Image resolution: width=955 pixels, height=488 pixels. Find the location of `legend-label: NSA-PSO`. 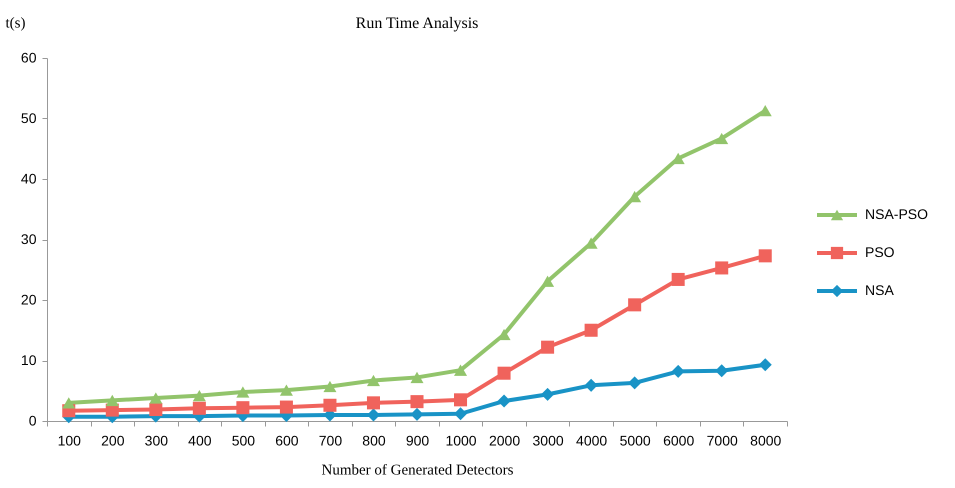

legend-label: NSA-PSO is located at coordinates (896, 214).